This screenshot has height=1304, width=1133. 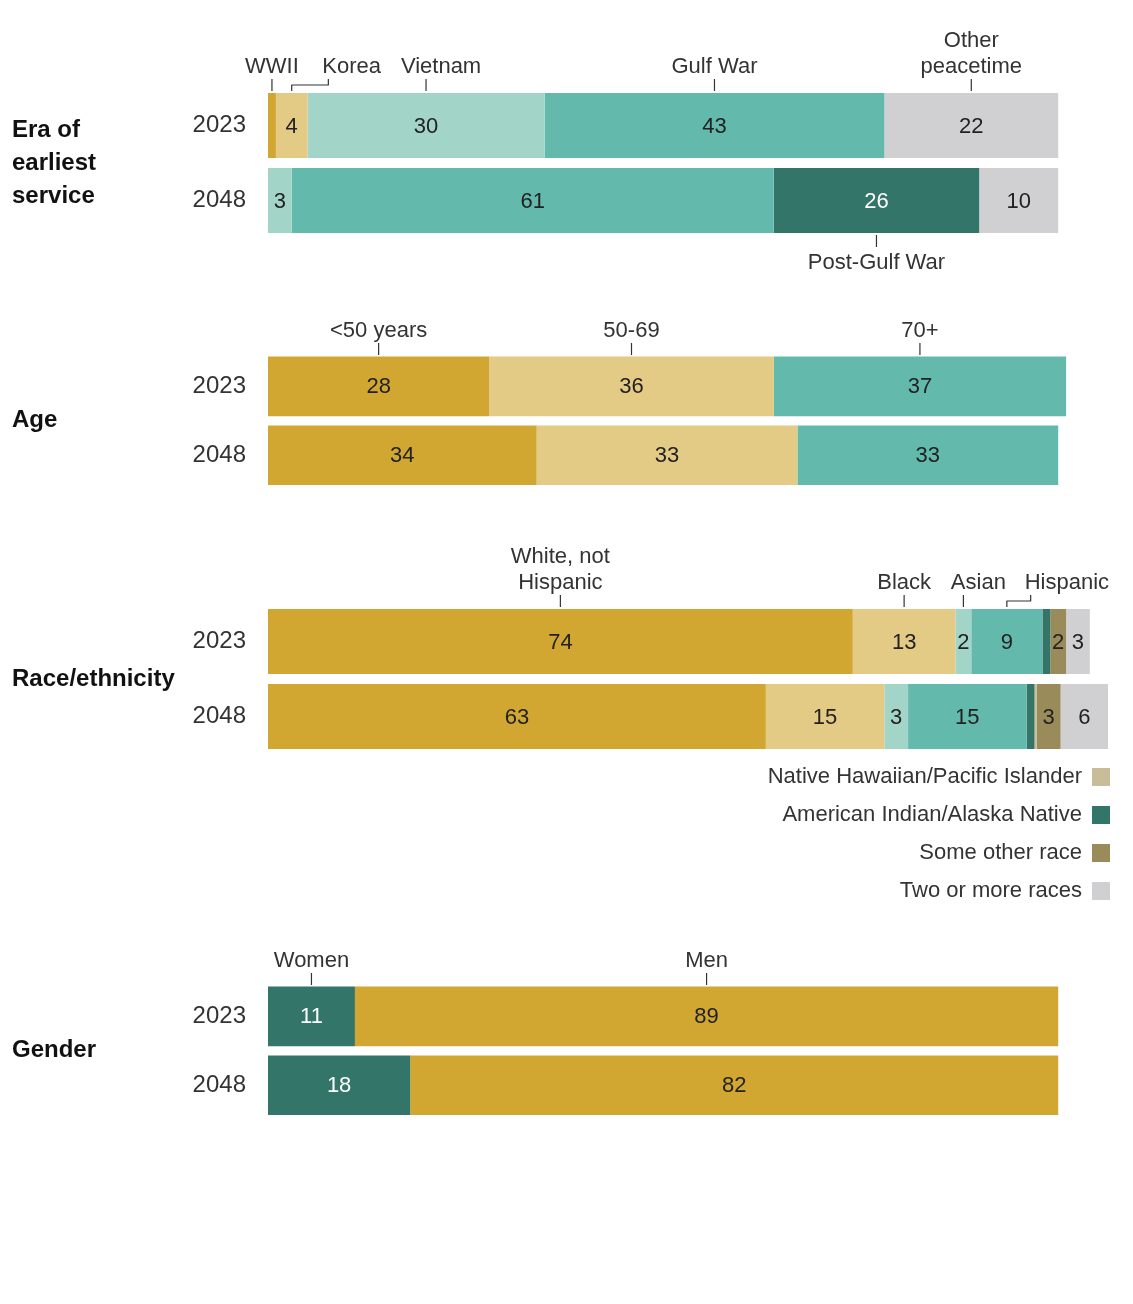 What do you see at coordinates (339, 1085) in the screenshot?
I see `data-label: 18` at bounding box center [339, 1085].